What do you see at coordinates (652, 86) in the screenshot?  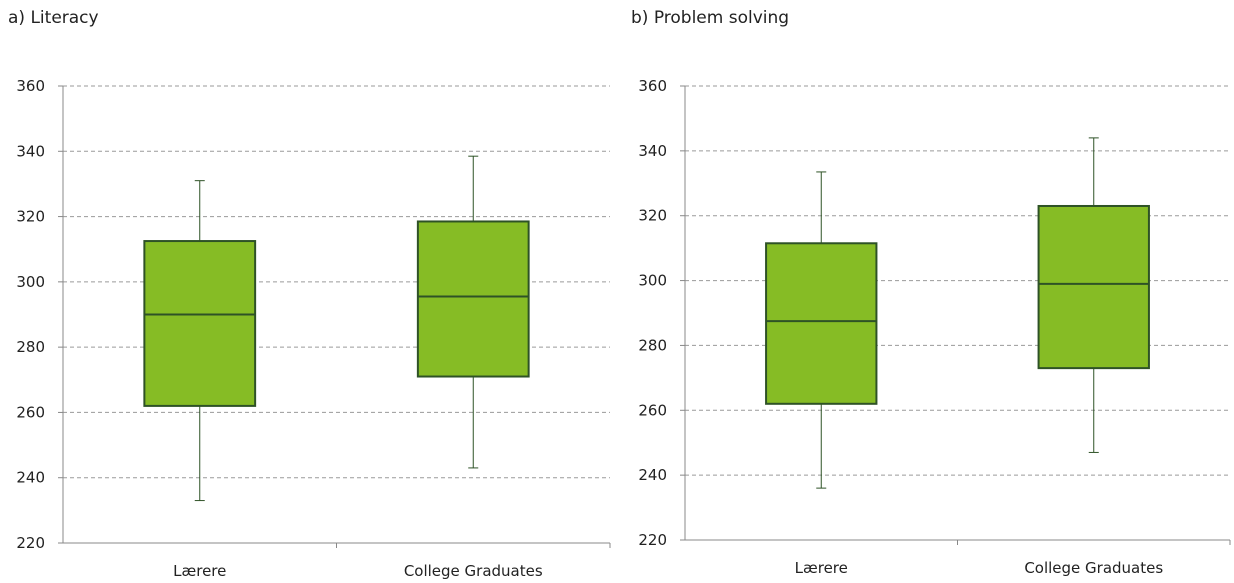 I see `problem-solving-y-tick-label: 360` at bounding box center [652, 86].